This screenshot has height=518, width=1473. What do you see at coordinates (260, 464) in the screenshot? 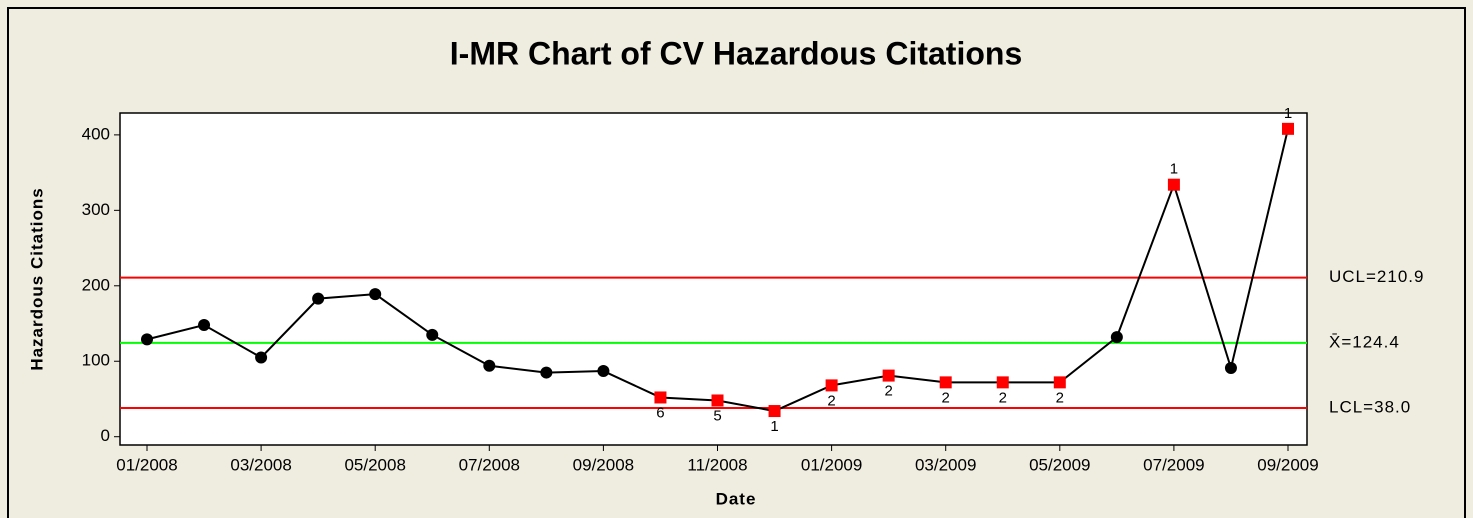
I see `x-tick-label: 03/2008` at bounding box center [260, 464].